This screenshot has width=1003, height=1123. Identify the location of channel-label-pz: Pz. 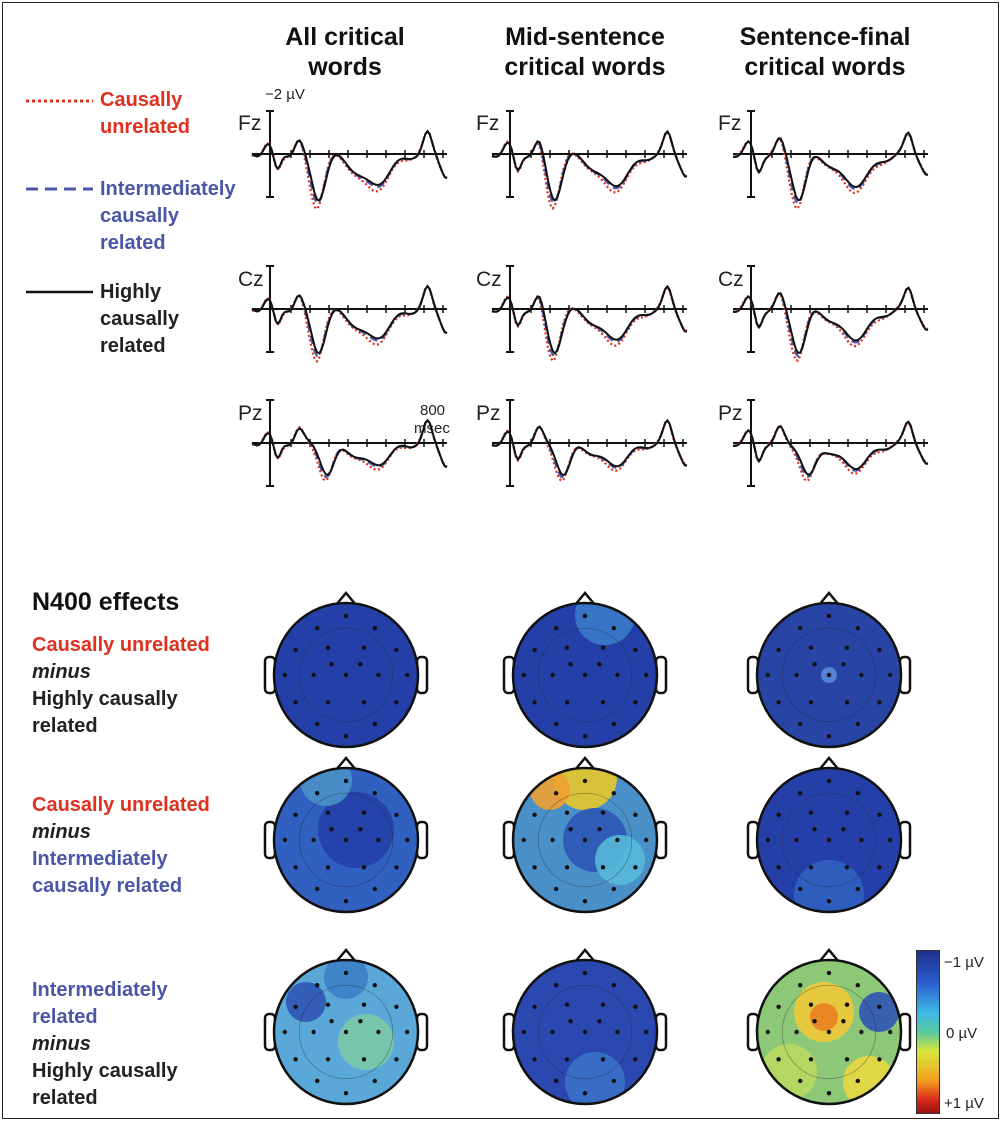
(250, 413).